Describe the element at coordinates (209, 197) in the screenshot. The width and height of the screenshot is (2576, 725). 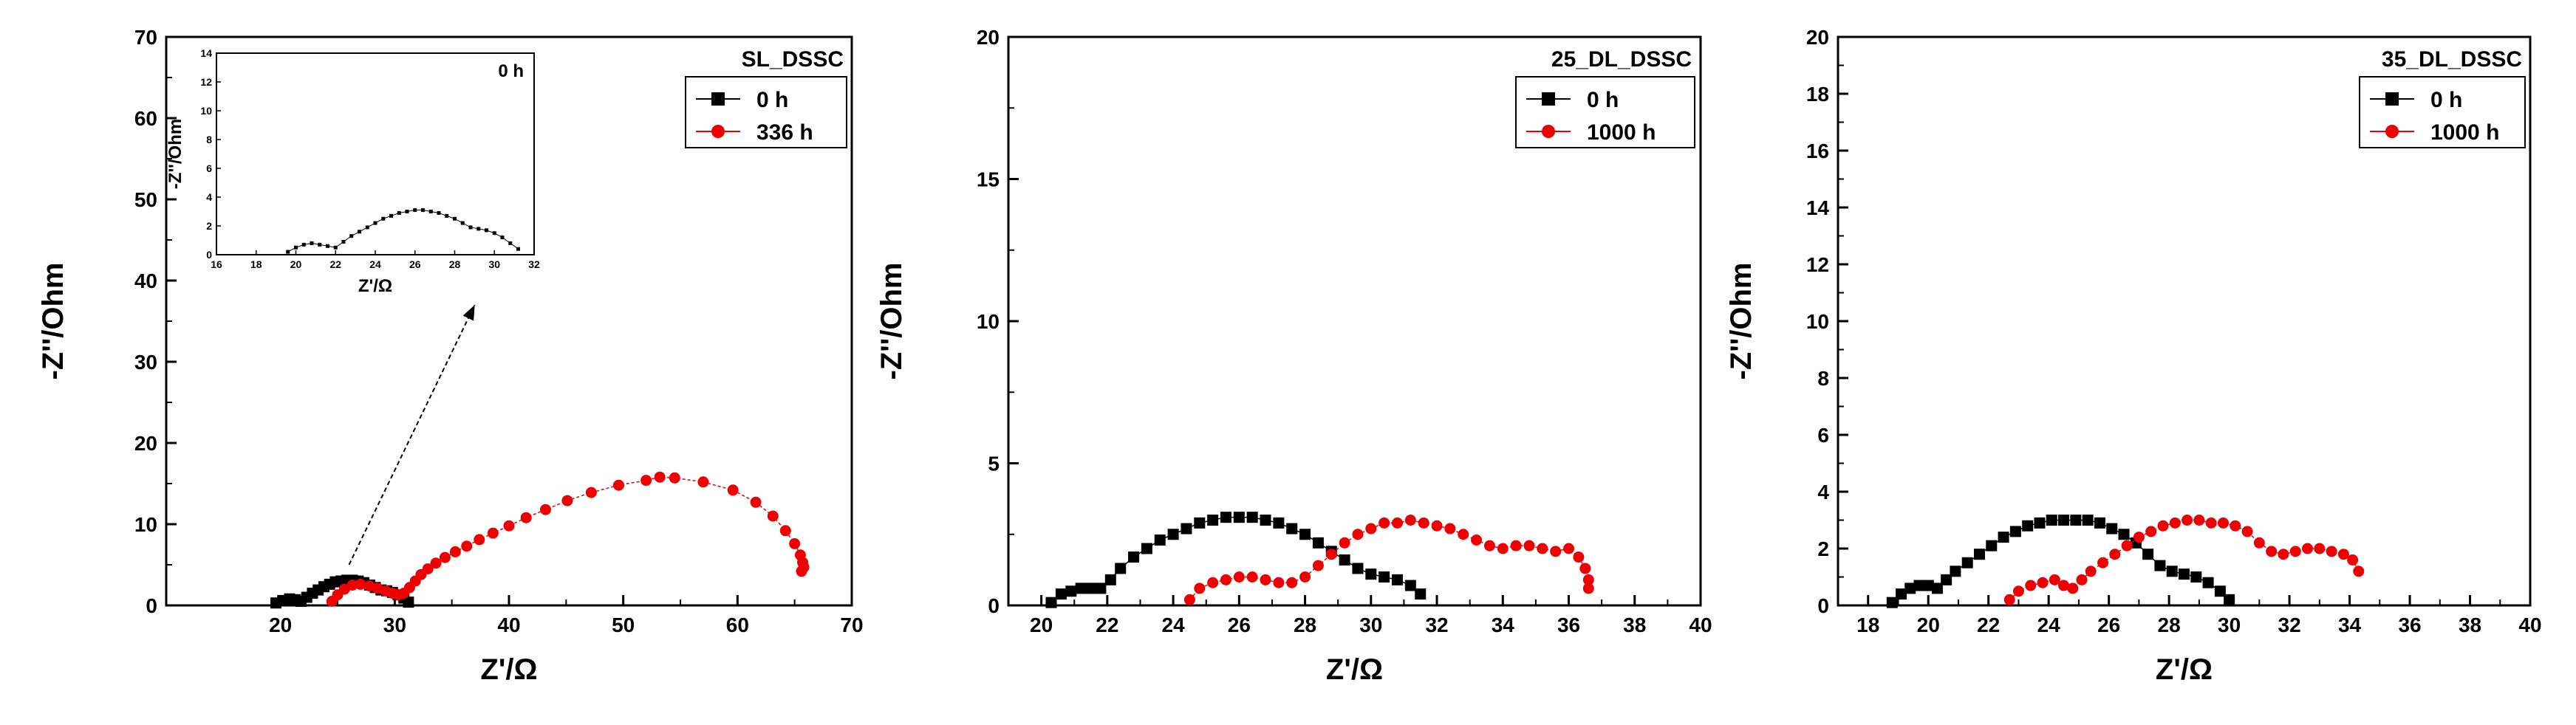
I see `inset-y-tick-label: 4` at that location.